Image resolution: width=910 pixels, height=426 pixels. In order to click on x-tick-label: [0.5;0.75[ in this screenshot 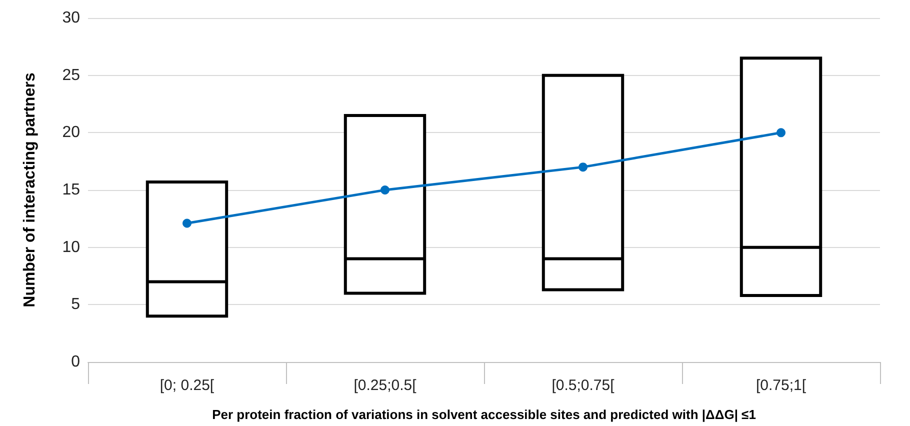, I will do `click(584, 385)`.